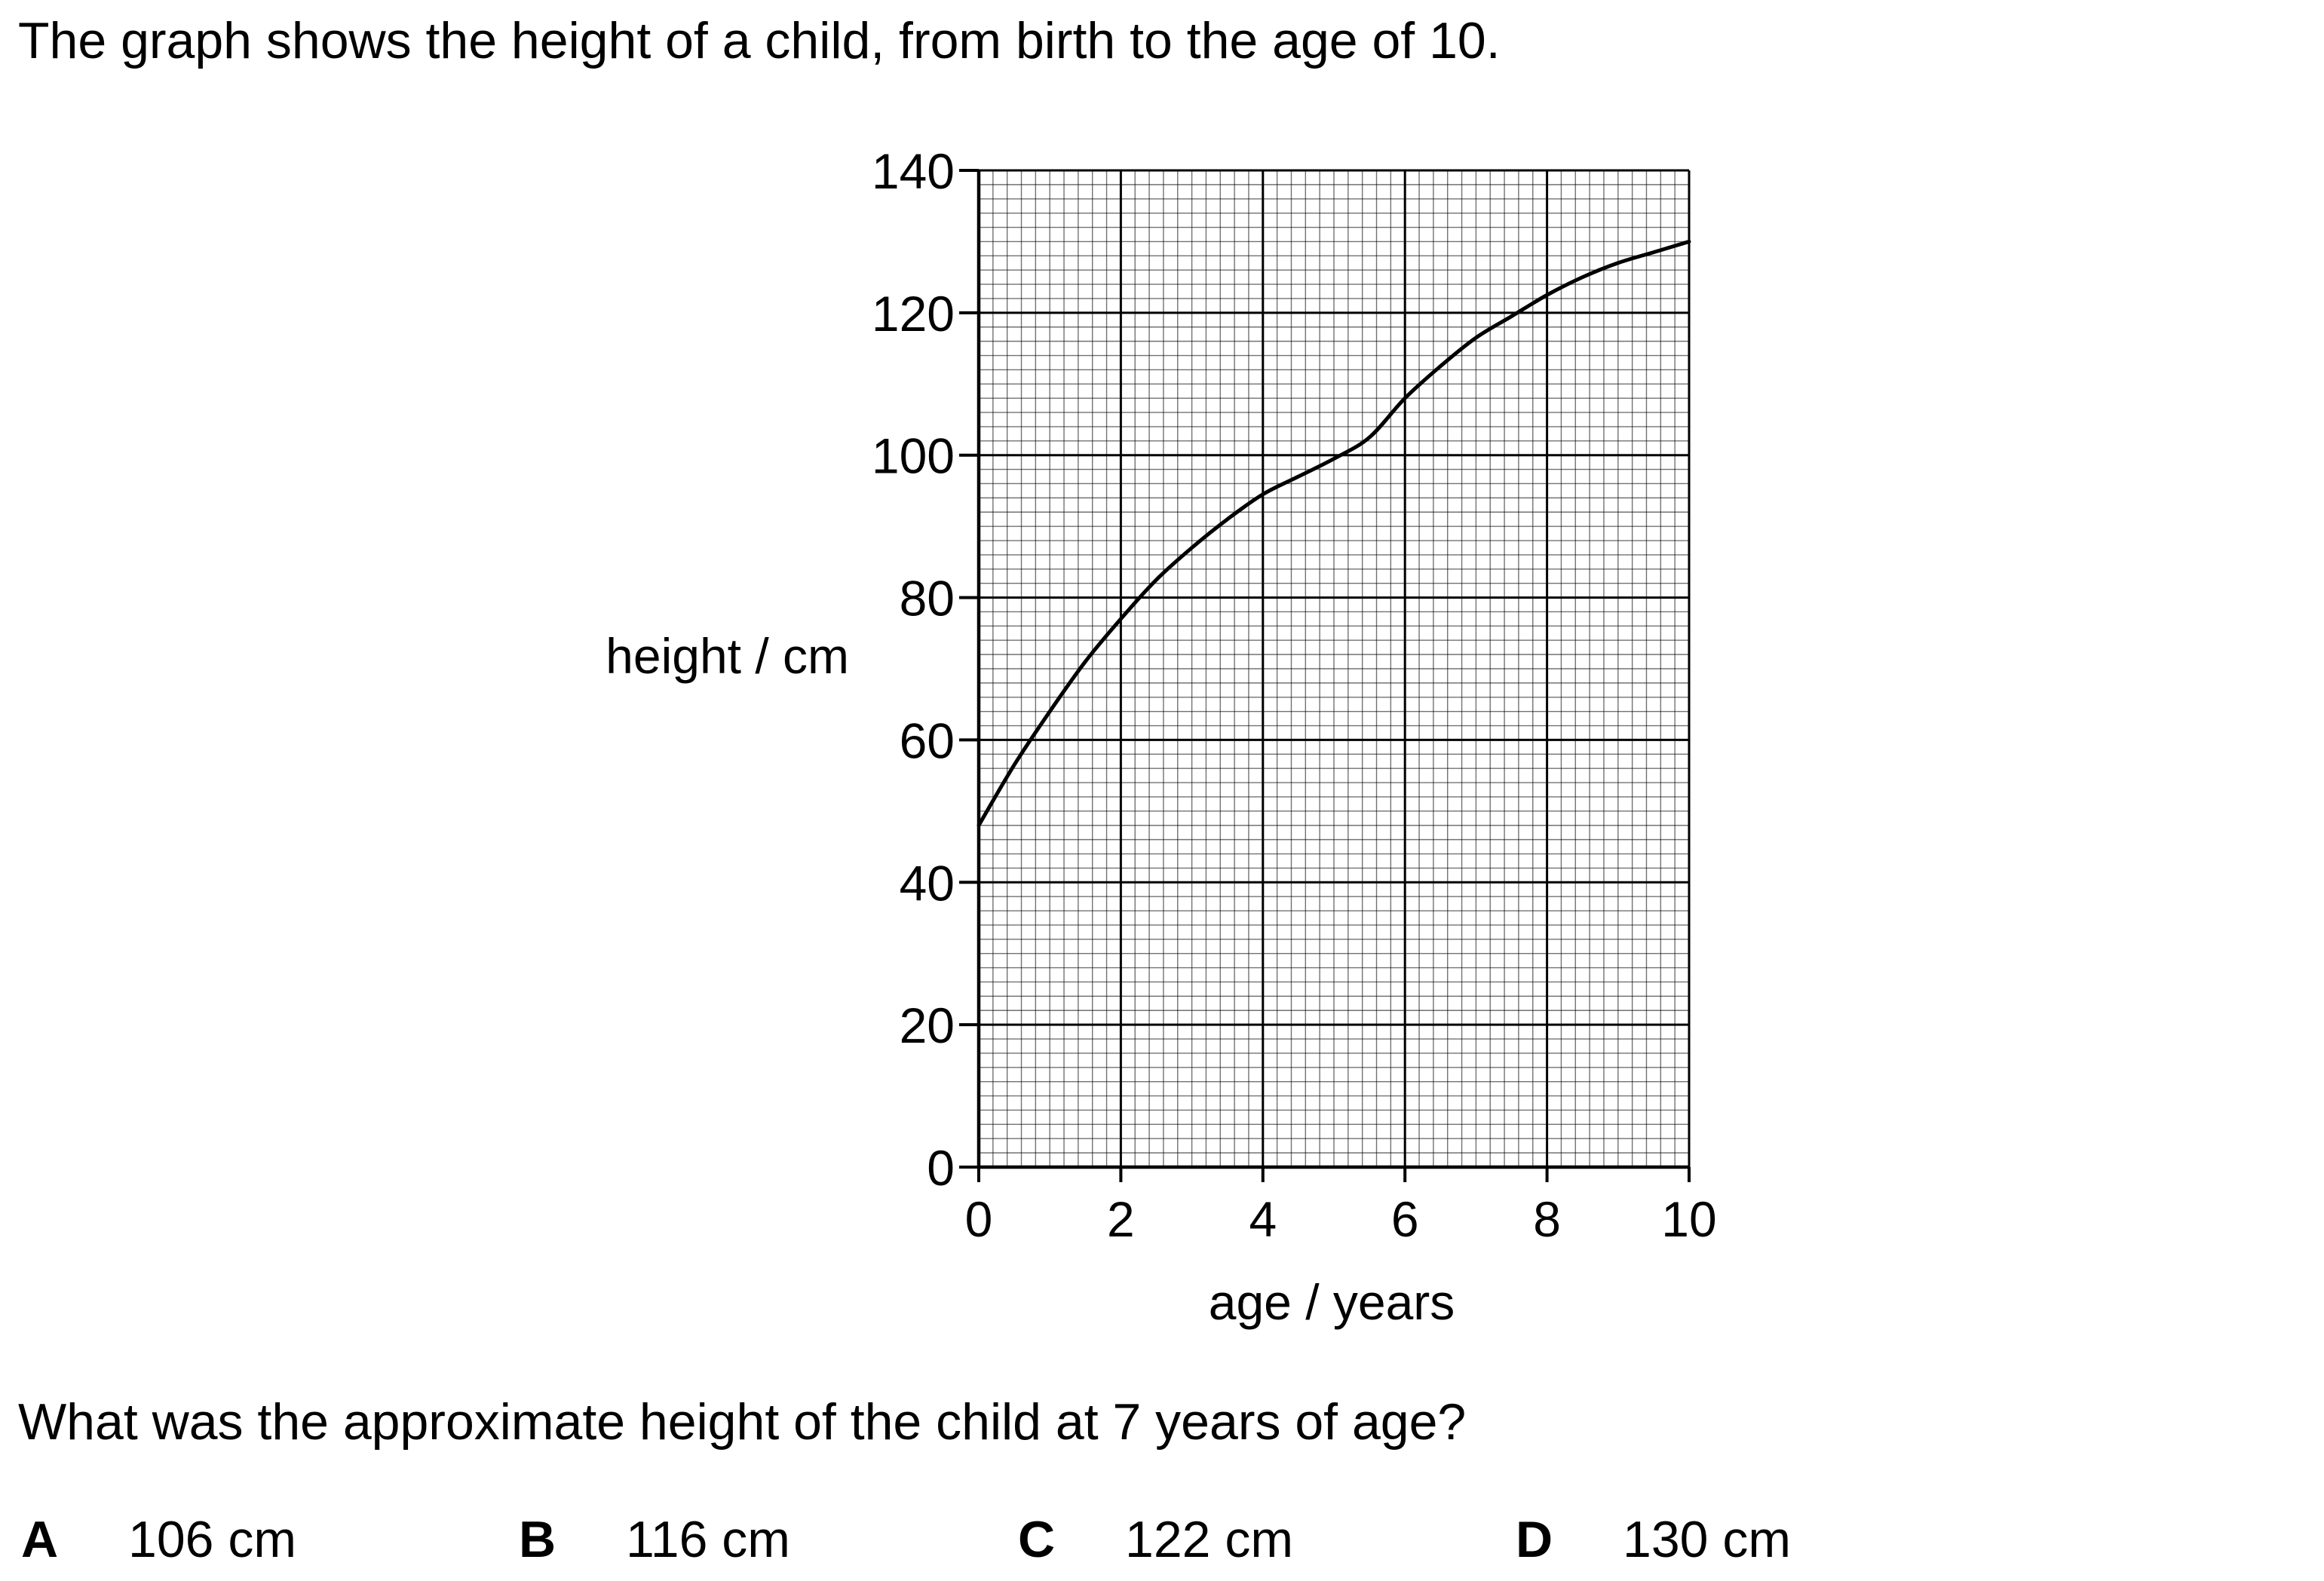 Image resolution: width=2324 pixels, height=1581 pixels. I want to click on x-tick-label: 0, so click(979, 1219).